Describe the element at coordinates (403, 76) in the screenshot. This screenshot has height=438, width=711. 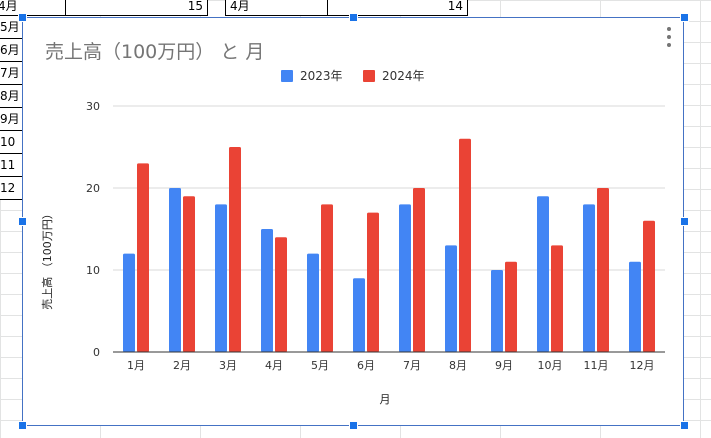
I see `legend-label: 2024年` at that location.